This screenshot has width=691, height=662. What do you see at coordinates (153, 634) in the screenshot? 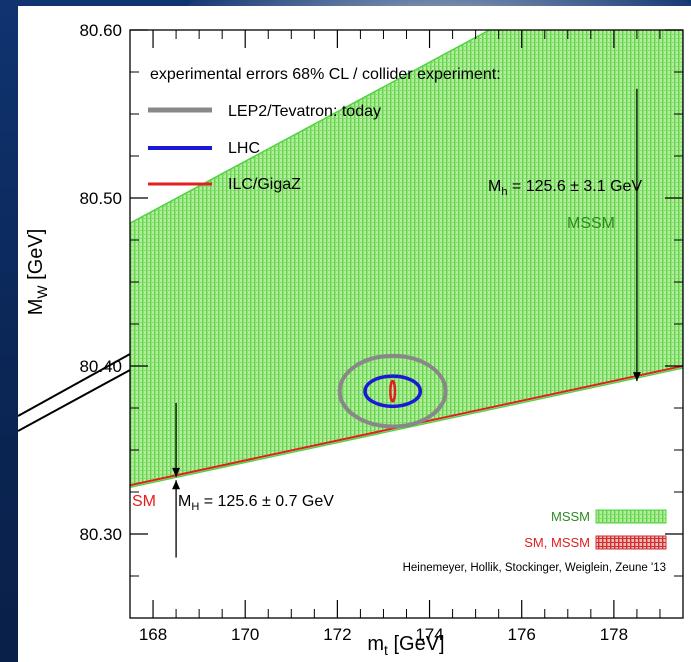
I see `x-tick-label-168: 168` at bounding box center [153, 634].